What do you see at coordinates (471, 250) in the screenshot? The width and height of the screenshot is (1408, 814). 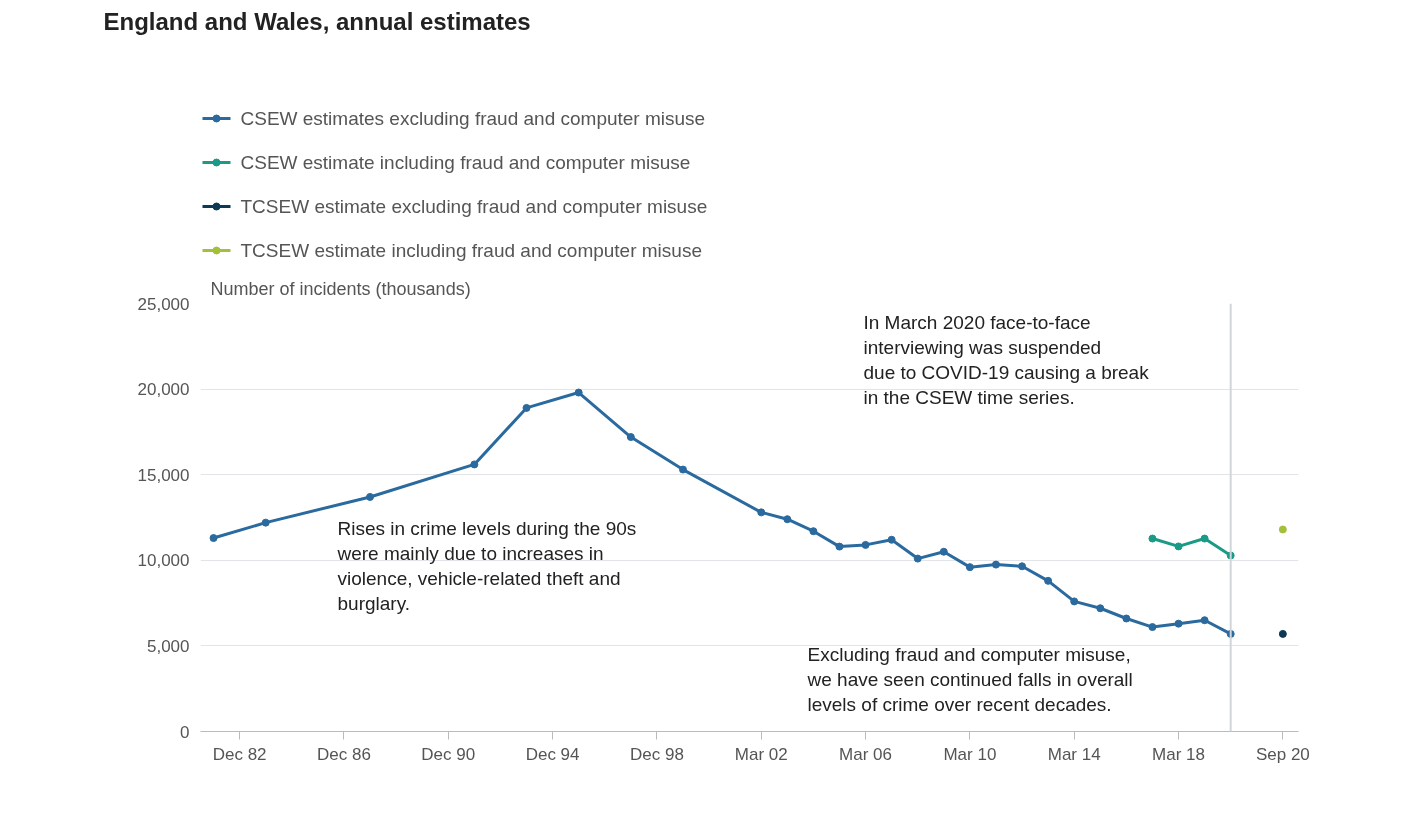 I see `legend-label: TCSEW estimate including fraud and computer misuse` at bounding box center [471, 250].